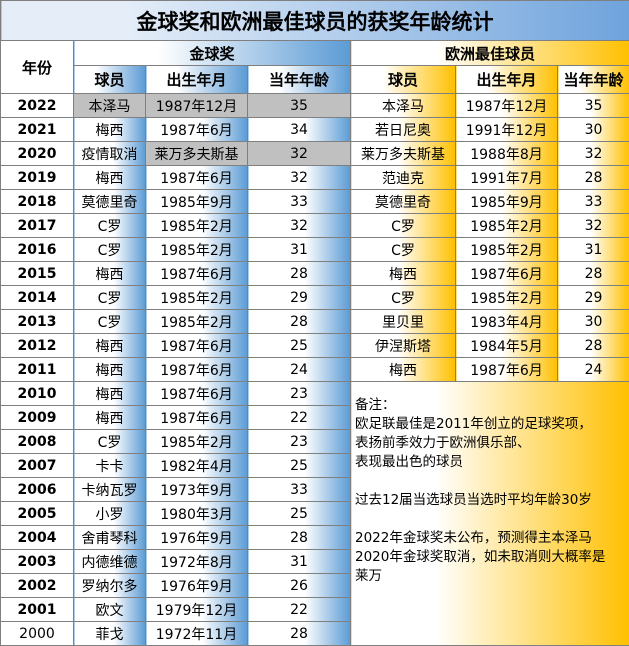 This screenshot has height=646, width=629. I want to click on year-cell: 2020, so click(37, 154).